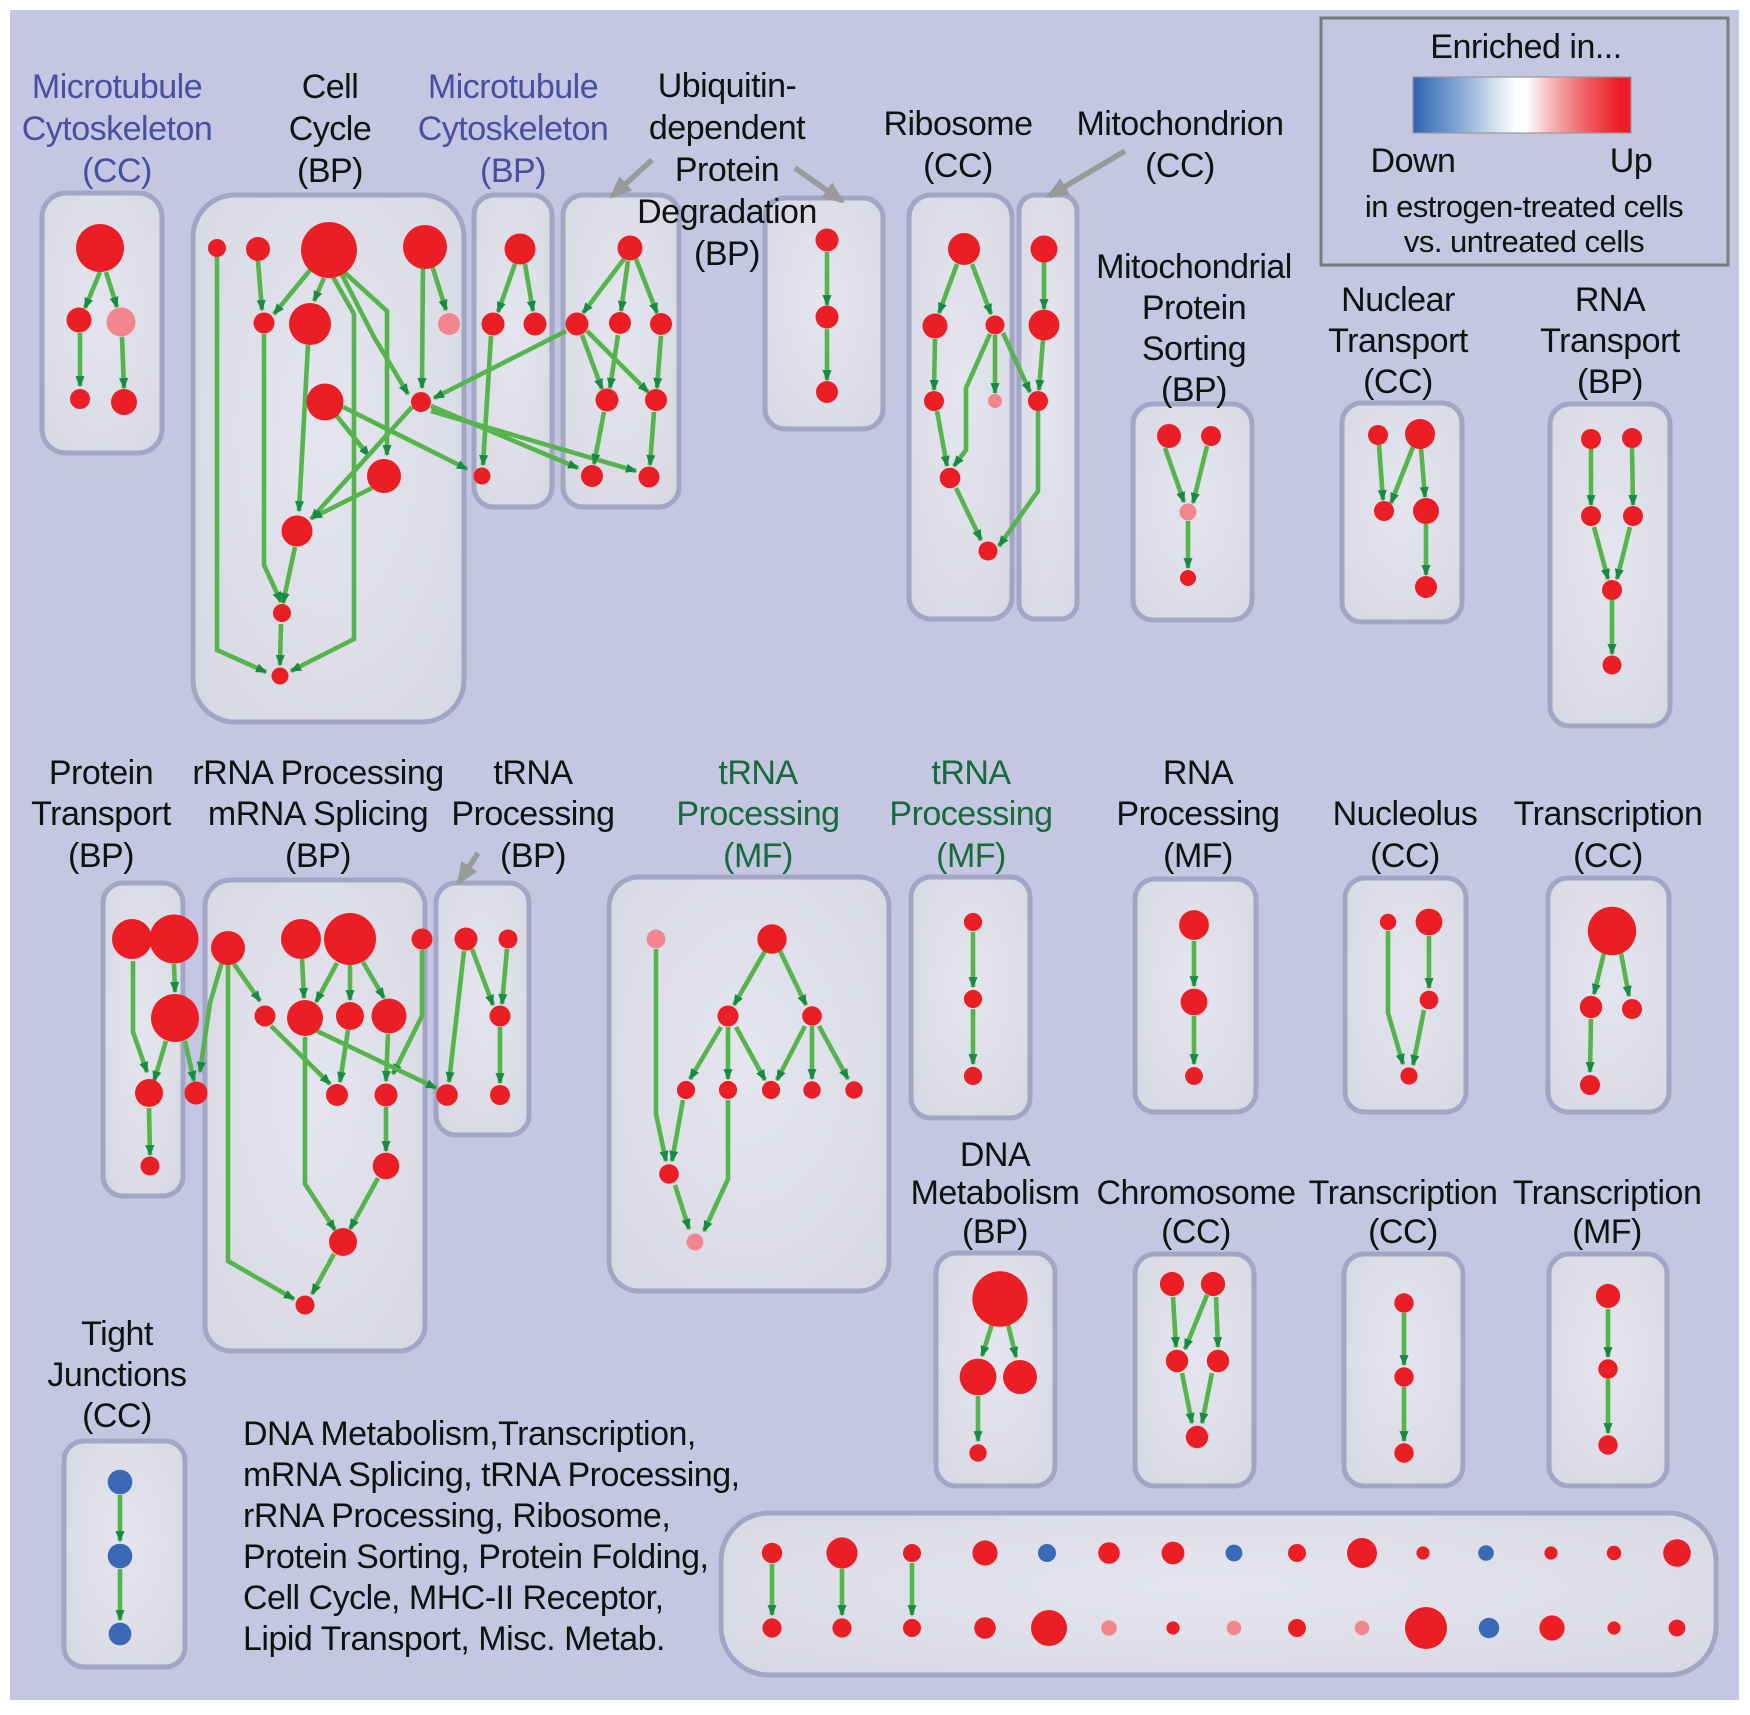  I want to click on svg-text: Up, so click(1631, 161).